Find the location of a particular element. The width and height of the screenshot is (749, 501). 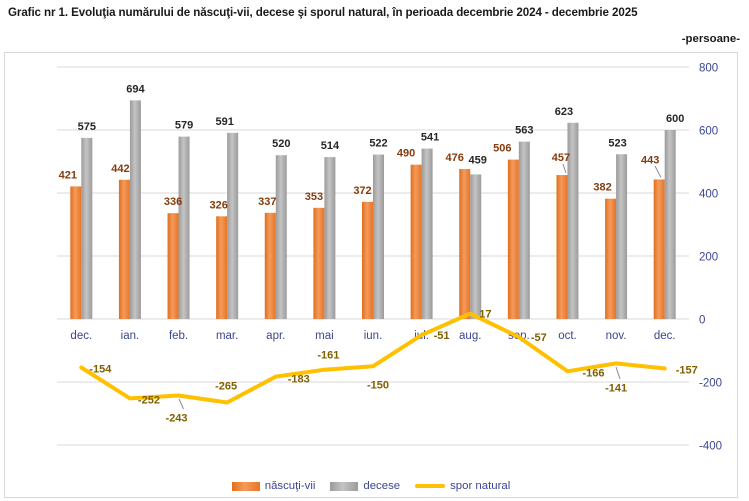

month-label: apr. is located at coordinates (275, 336).